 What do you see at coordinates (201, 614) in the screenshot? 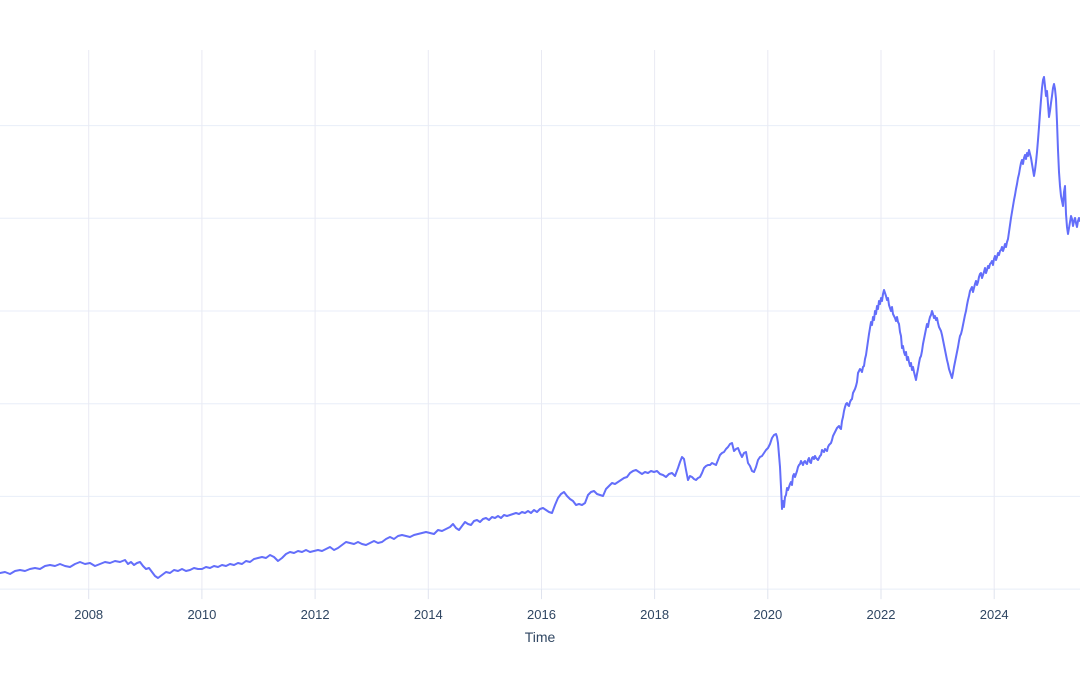
I see `x-tick-label: 2010` at bounding box center [201, 614].